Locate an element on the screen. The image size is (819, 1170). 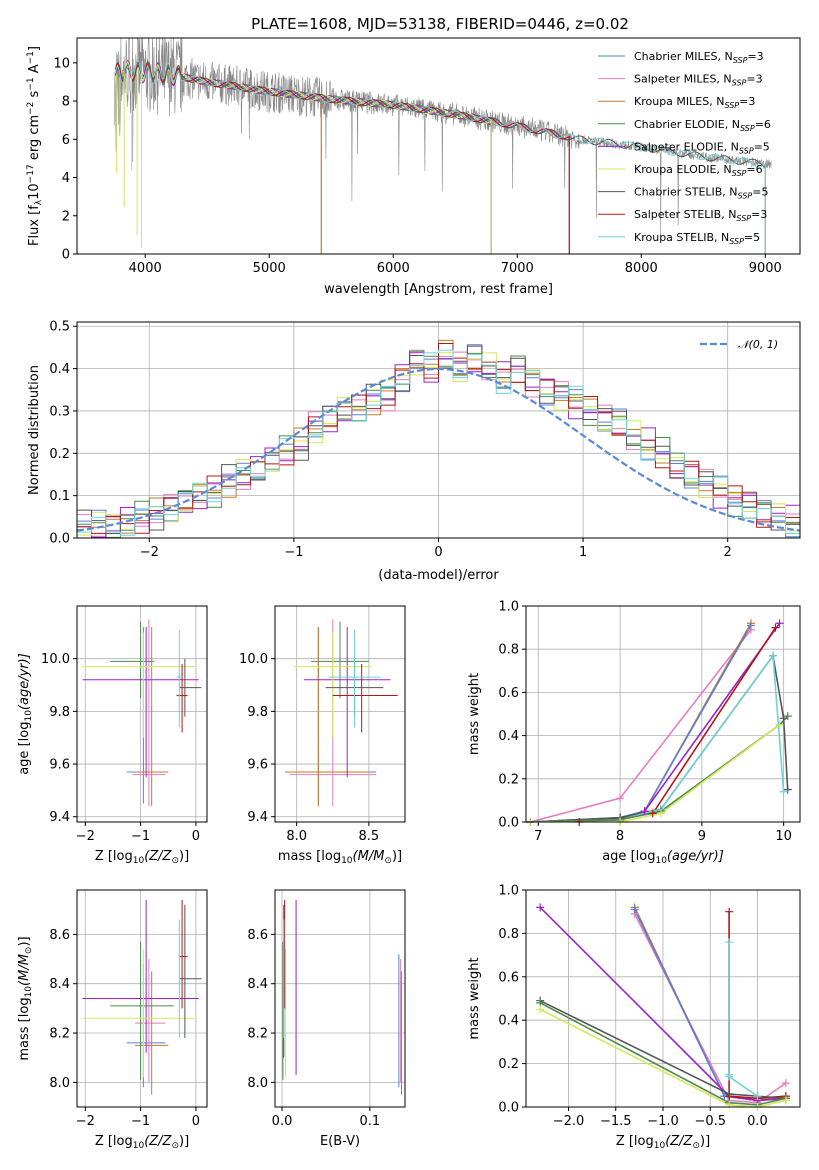
histogram-panel-xtick-label: 1 is located at coordinates (583, 552).